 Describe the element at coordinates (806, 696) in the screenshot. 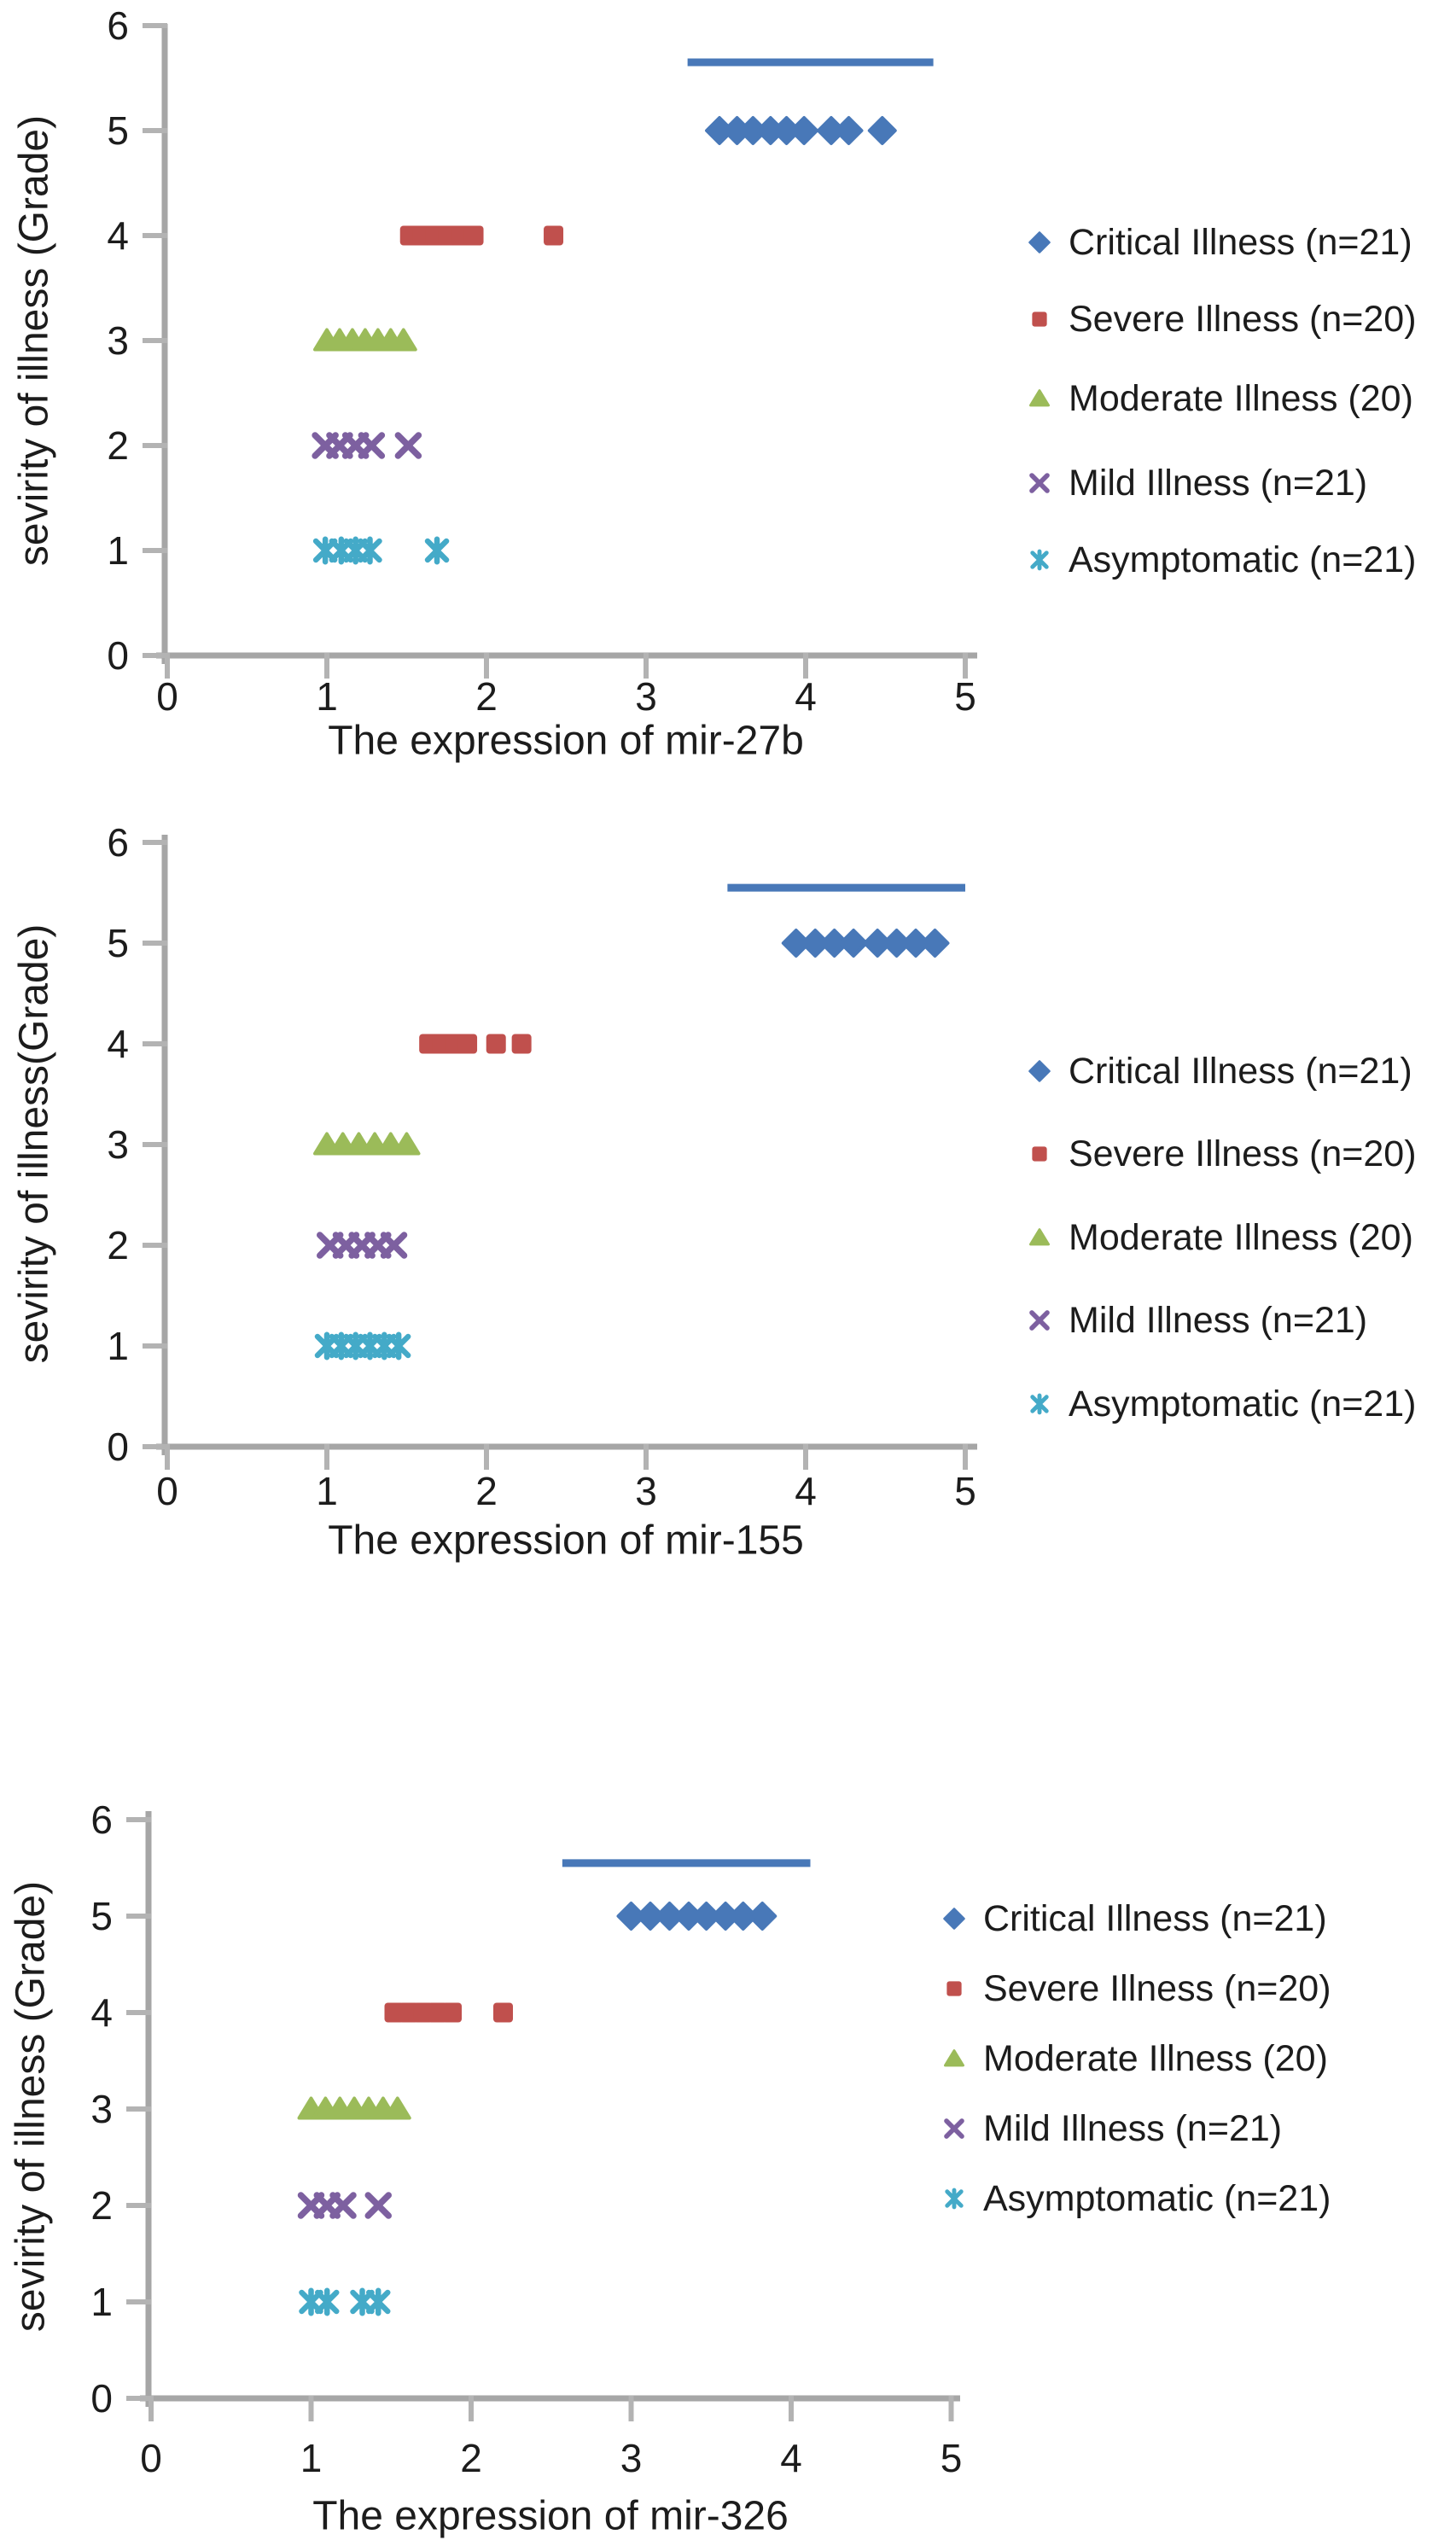

I see `x-tick-label: 4` at that location.